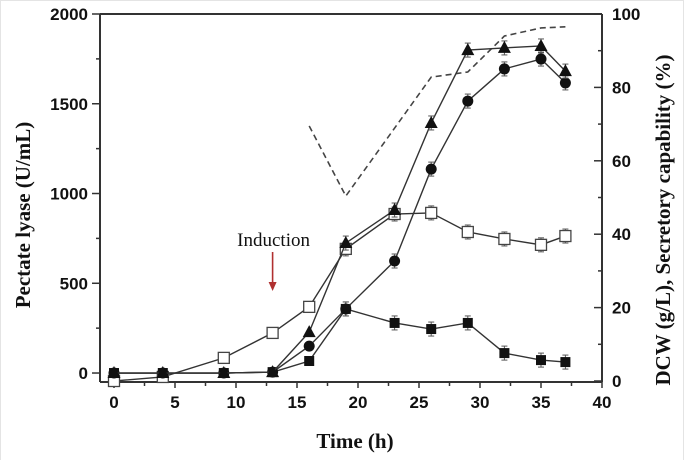  I want to click on induction-arrow-head-icon, so click(272, 286).